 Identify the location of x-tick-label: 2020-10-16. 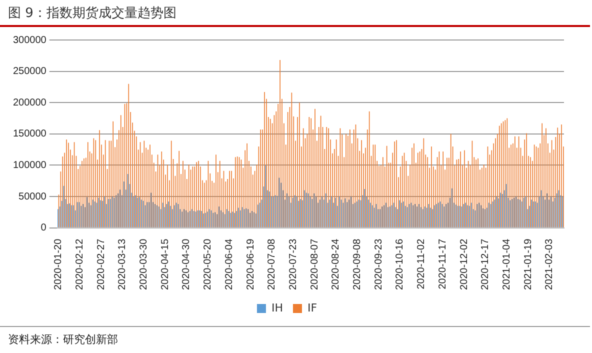
(400, 264).